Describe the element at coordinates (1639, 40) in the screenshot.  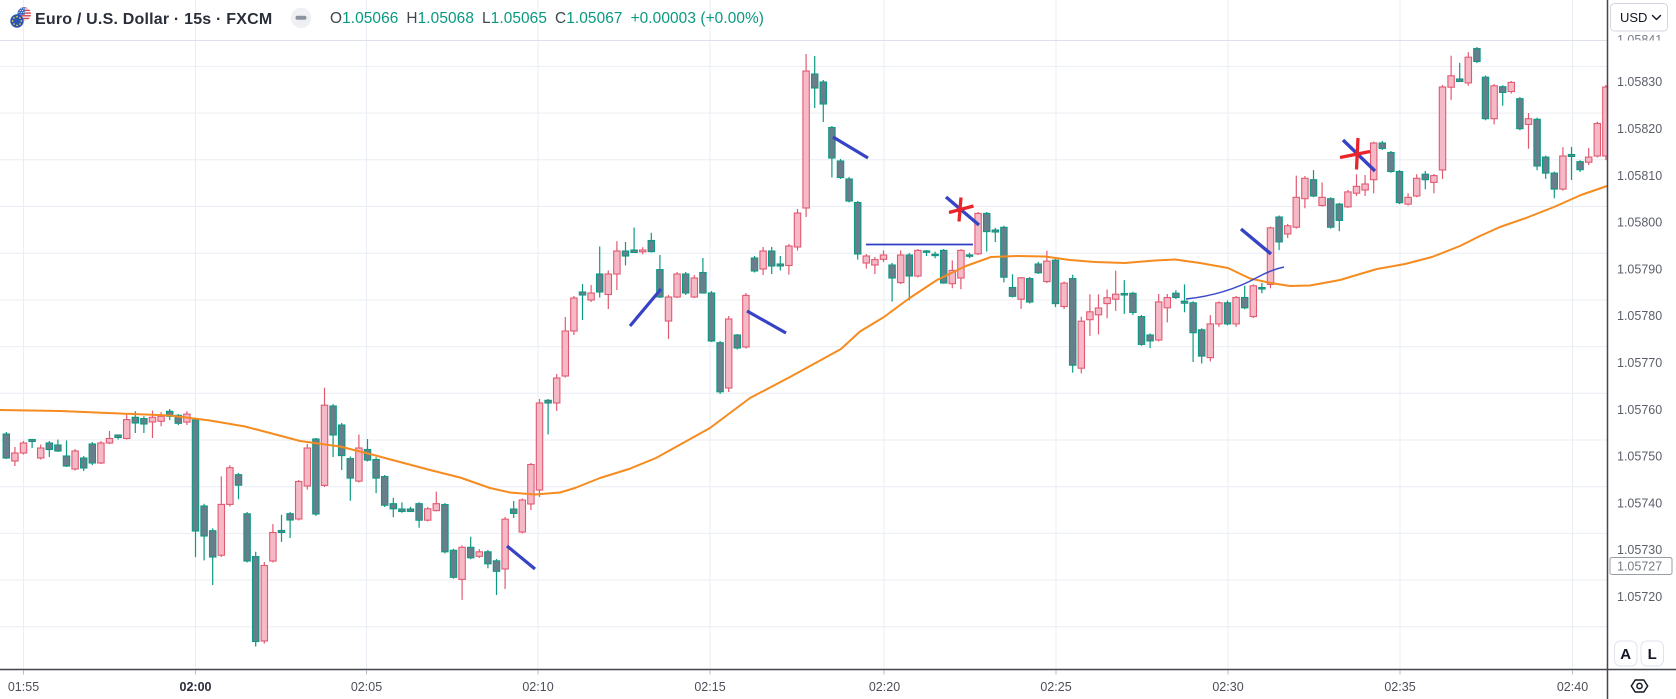
I see `svg-text: 1.05841` at that location.